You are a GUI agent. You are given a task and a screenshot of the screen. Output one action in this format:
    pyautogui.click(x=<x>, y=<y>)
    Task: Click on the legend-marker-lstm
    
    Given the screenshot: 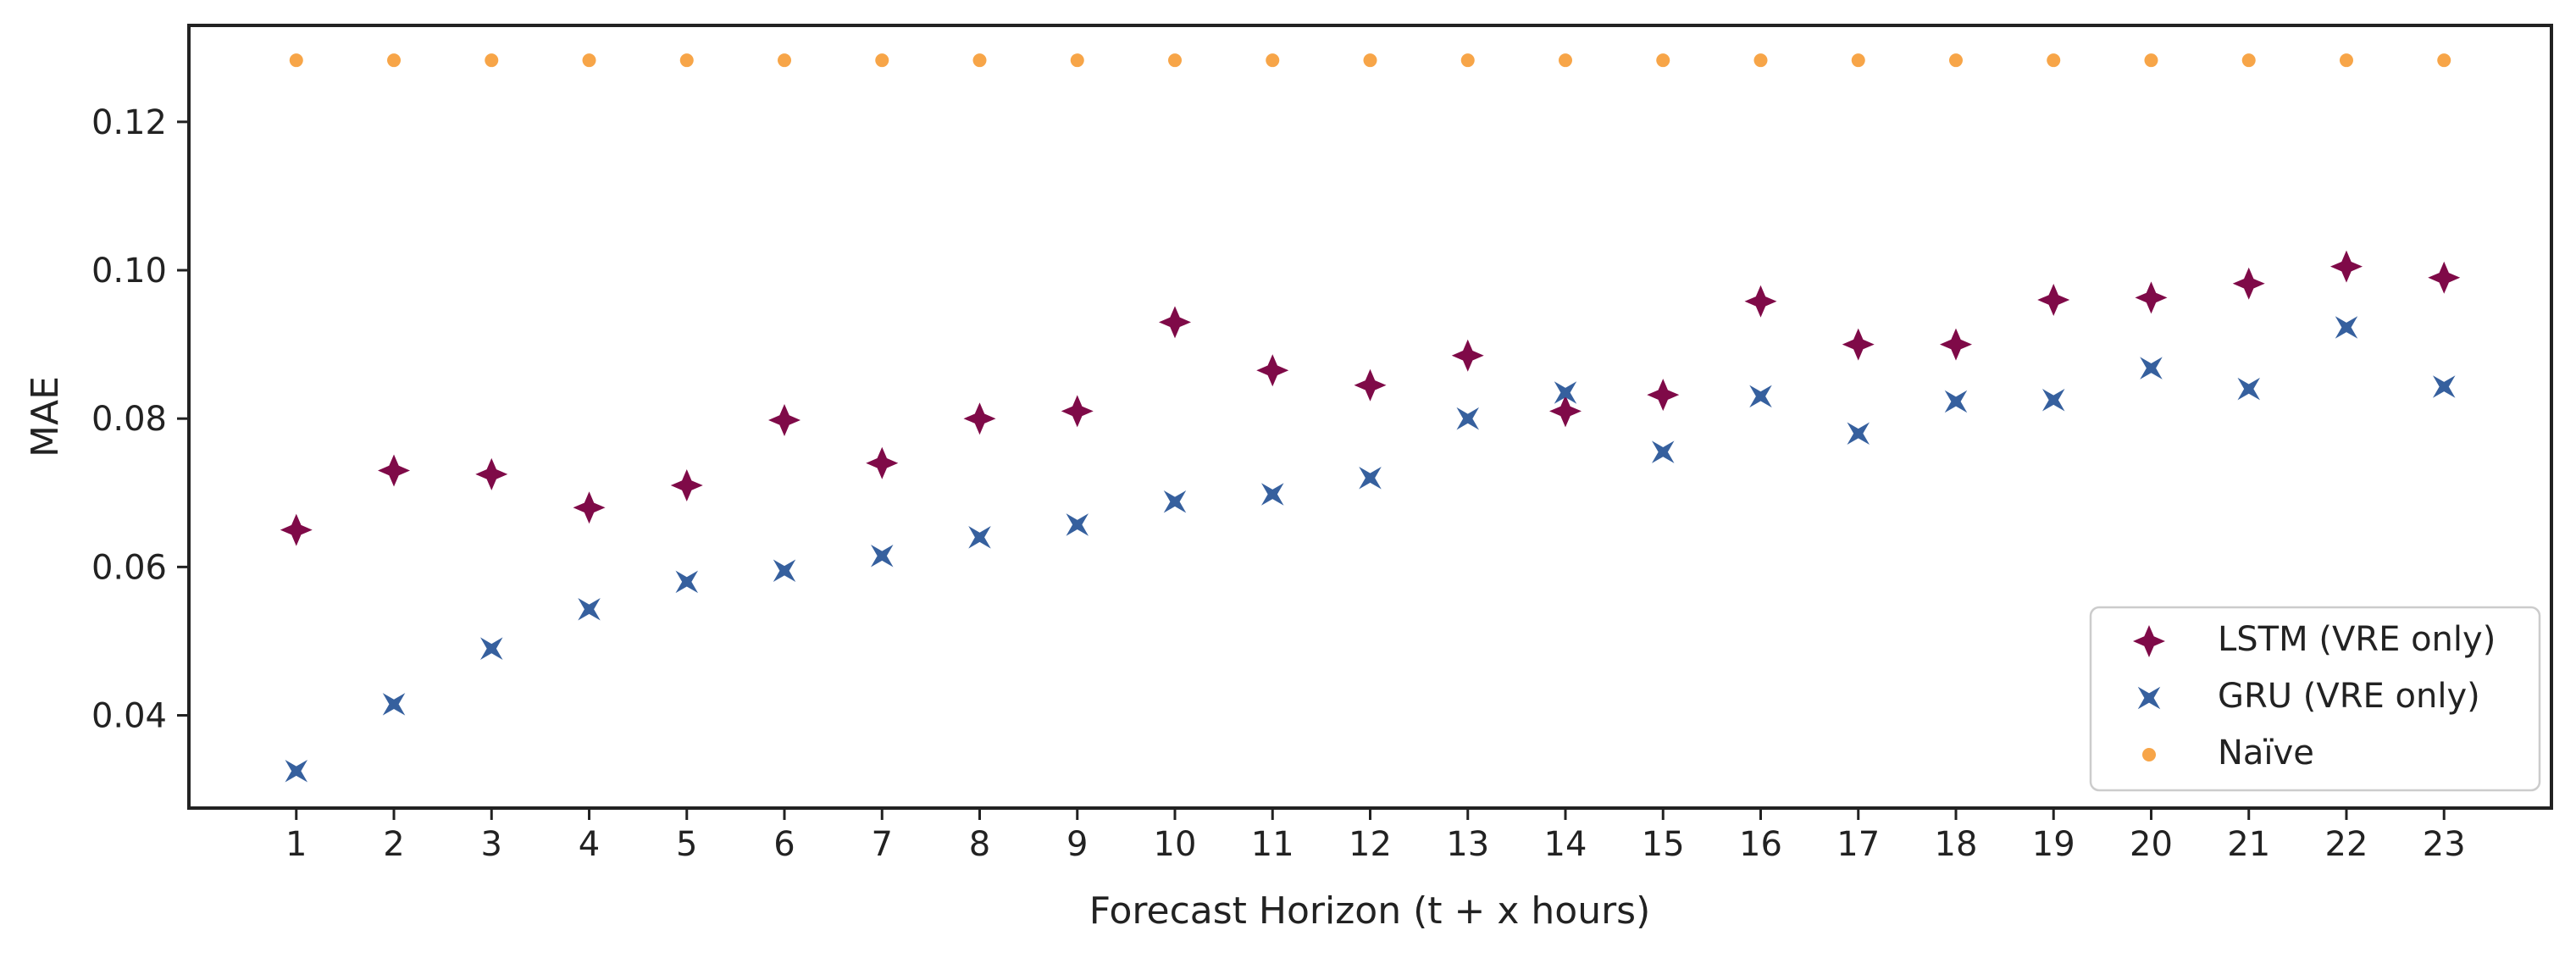 What is the action you would take?
    pyautogui.click(x=2149, y=641)
    